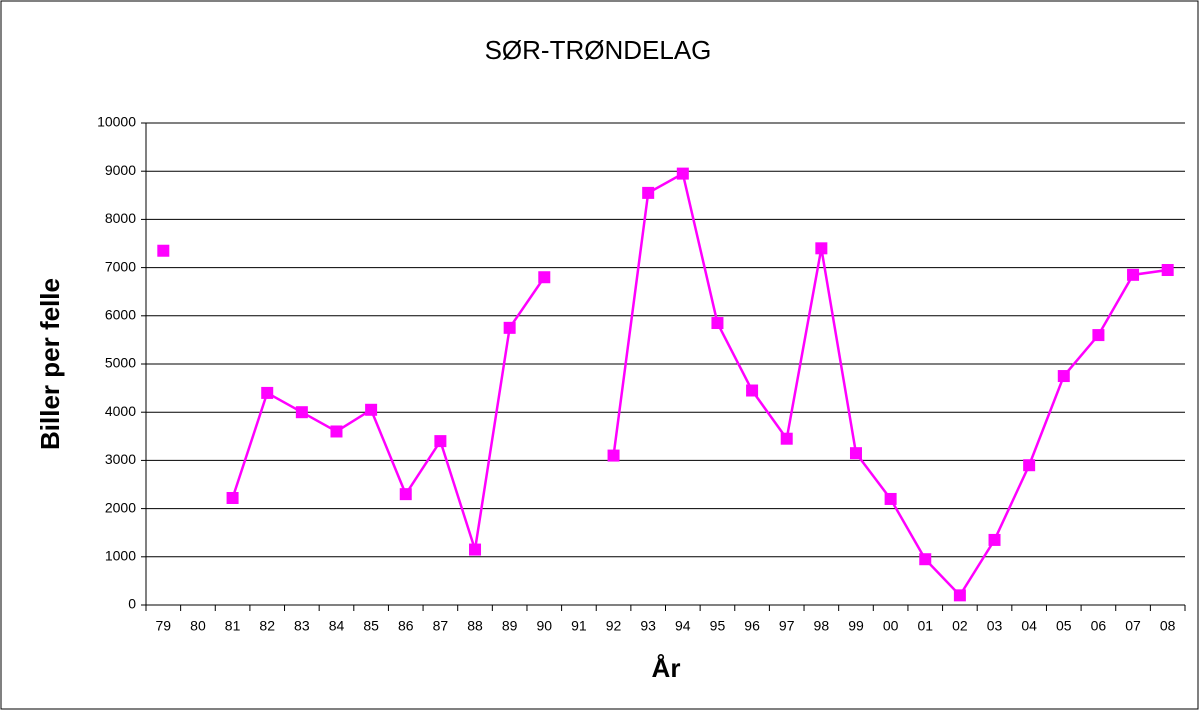 This screenshot has height=716, width=1200. Describe the element at coordinates (120, 170) in the screenshot. I see `y-tick-label: 9000` at that location.